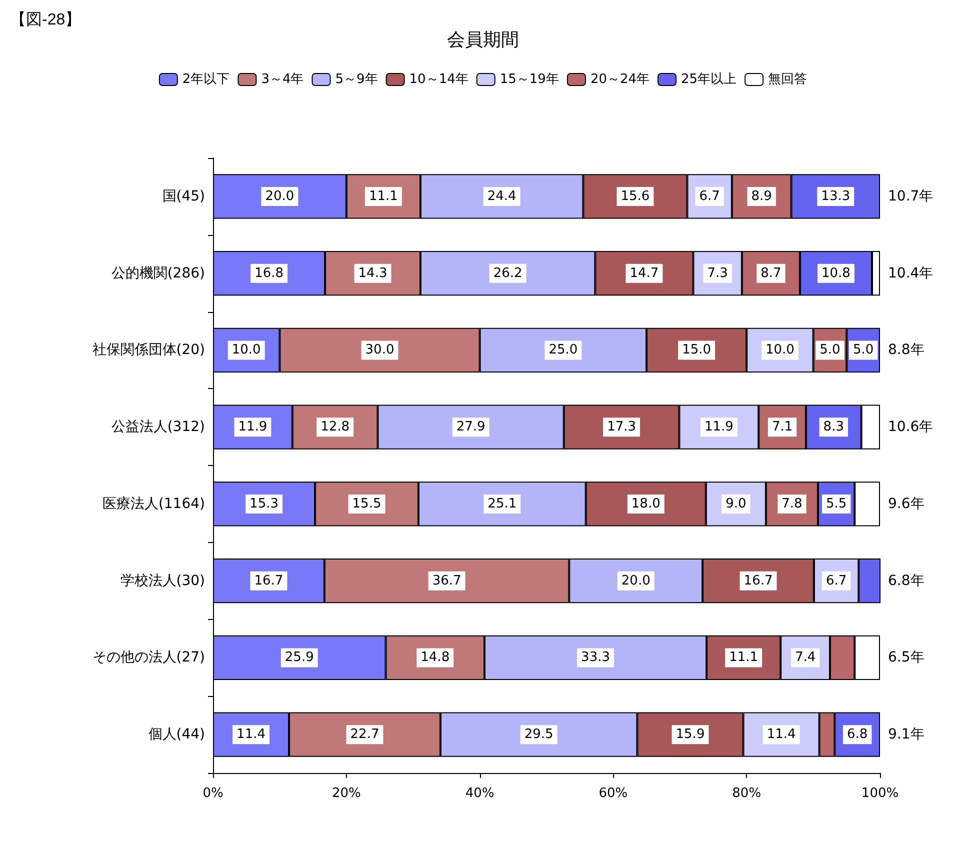  What do you see at coordinates (282, 79) in the screenshot?
I see `legend-label: 3～4年` at bounding box center [282, 79].